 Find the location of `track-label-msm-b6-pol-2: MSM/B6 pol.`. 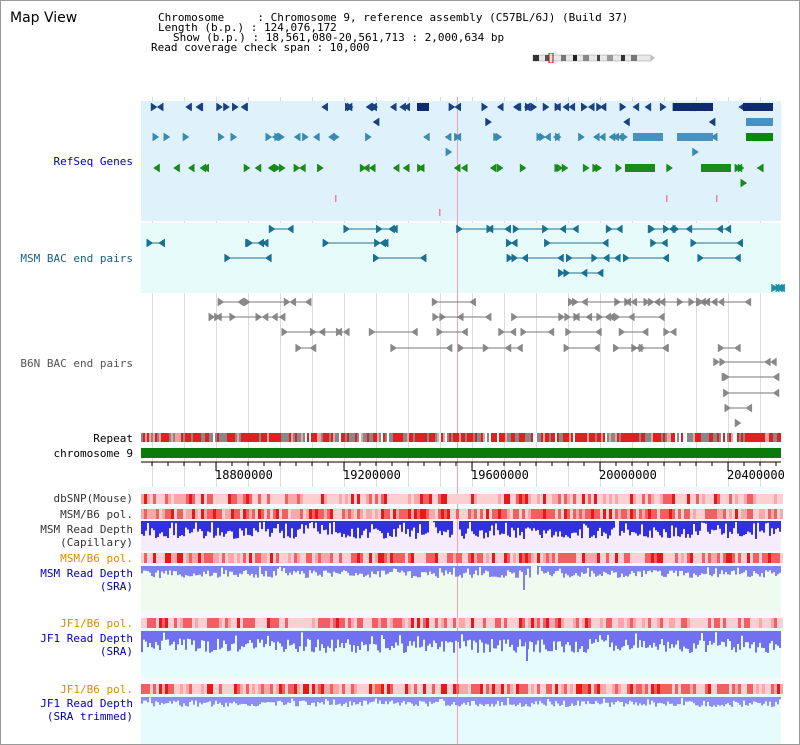

track-label-msm-b6-pol-2: MSM/B6 pol. is located at coordinates (96, 558).